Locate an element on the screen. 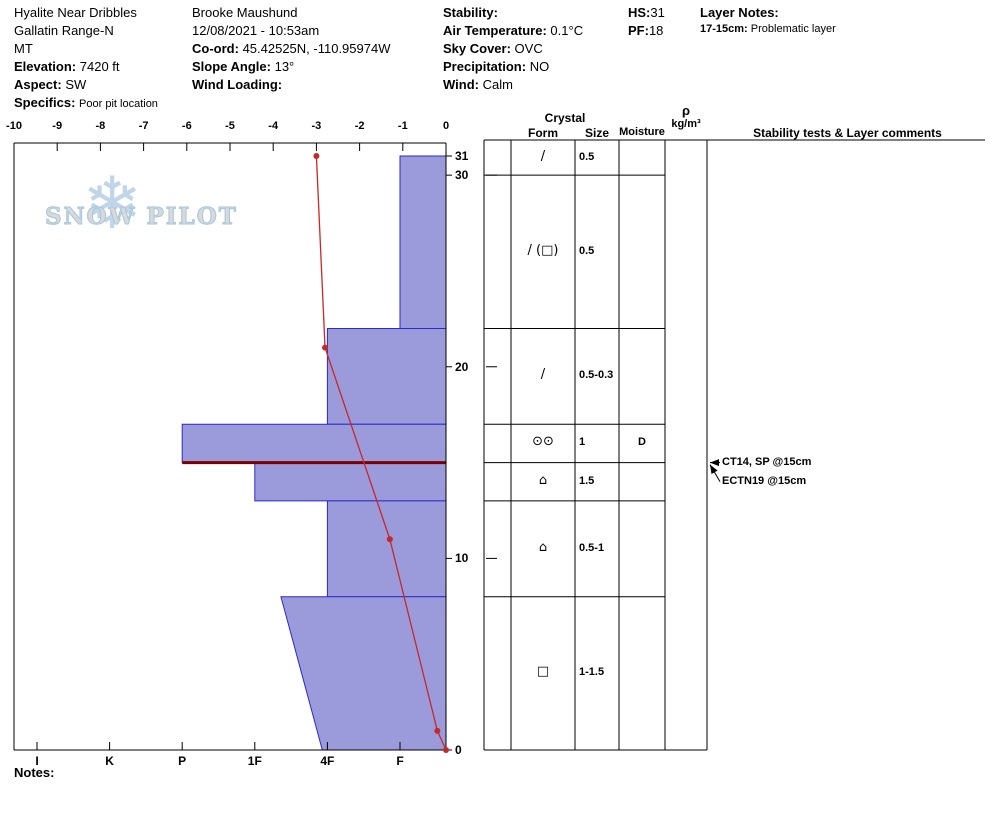  comments-column-header: Stability tests & Layer comments is located at coordinates (847, 133).